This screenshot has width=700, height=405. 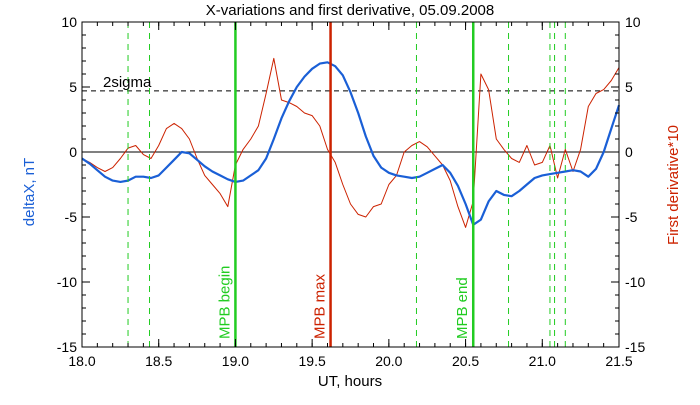 What do you see at coordinates (224, 302) in the screenshot?
I see `marker-label: MPB begin` at bounding box center [224, 302].